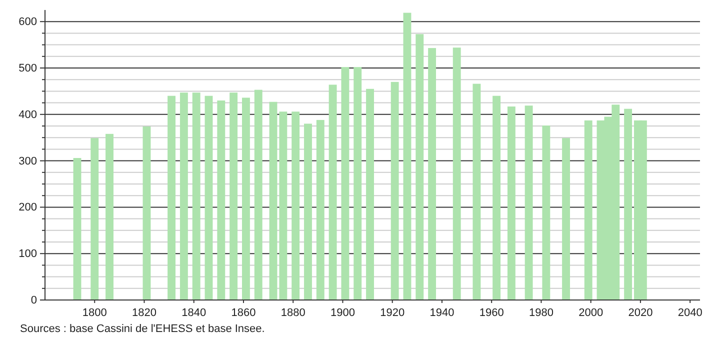 The width and height of the screenshot is (710, 340). Describe the element at coordinates (27, 22) in the screenshot. I see `y-tick-label: 600` at that location.